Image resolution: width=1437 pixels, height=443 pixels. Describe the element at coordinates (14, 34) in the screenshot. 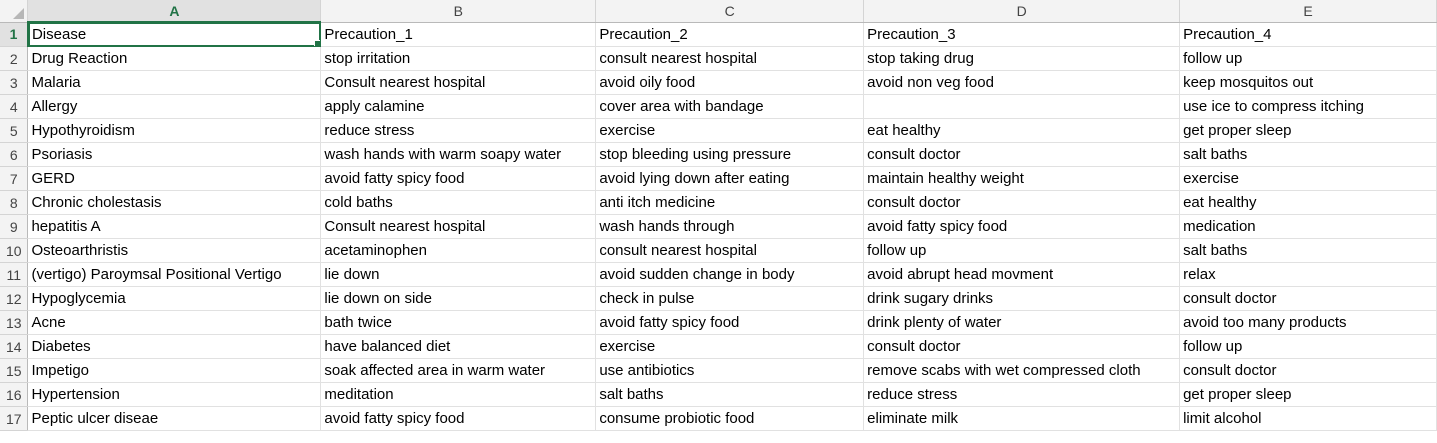

I see `row-header: 1` at that location.